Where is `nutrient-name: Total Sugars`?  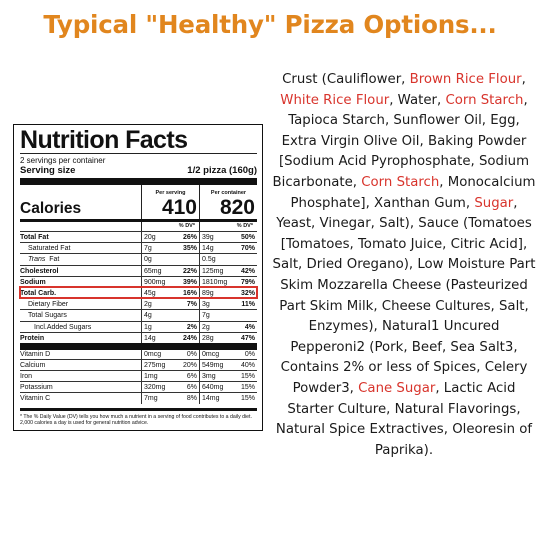
nutrient-name: Total Sugars is located at coordinates (47, 316).